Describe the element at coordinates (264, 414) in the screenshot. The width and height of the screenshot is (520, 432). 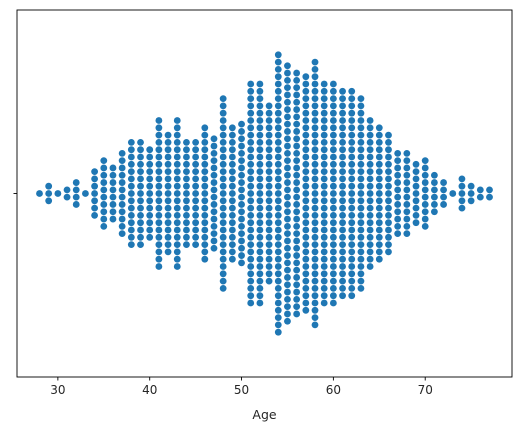
I see `x-axis-label: Age` at that location.